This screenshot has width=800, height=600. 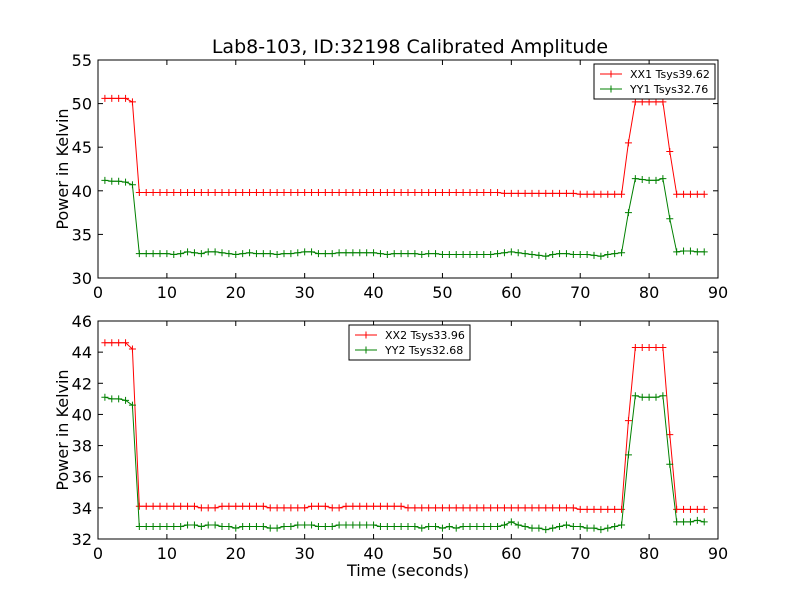 I want to click on y-axis-label: Power in Kelvin, so click(x=62, y=168).